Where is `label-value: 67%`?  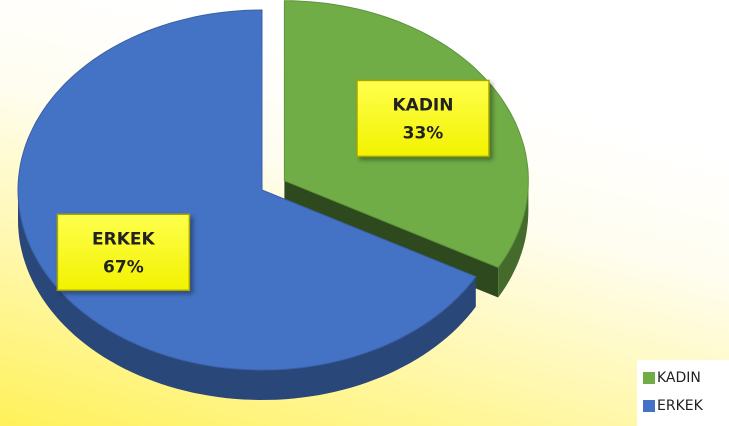 label-value: 67% is located at coordinates (123, 267).